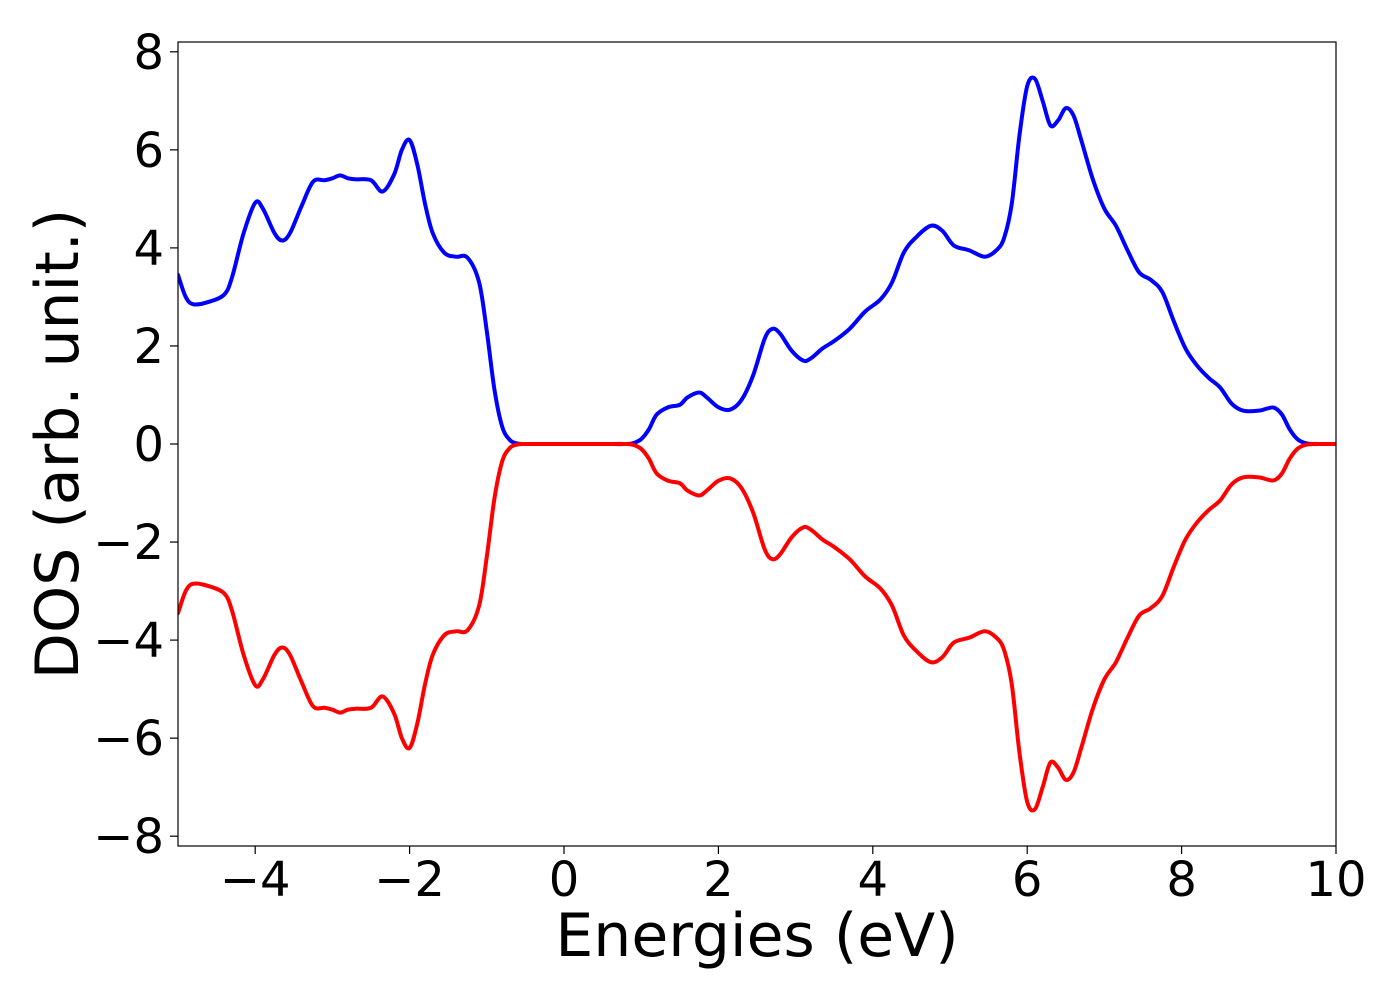 This screenshot has height=1005, width=1400. Describe the element at coordinates (1335, 880) in the screenshot. I see `x-tick-label: 10` at that location.